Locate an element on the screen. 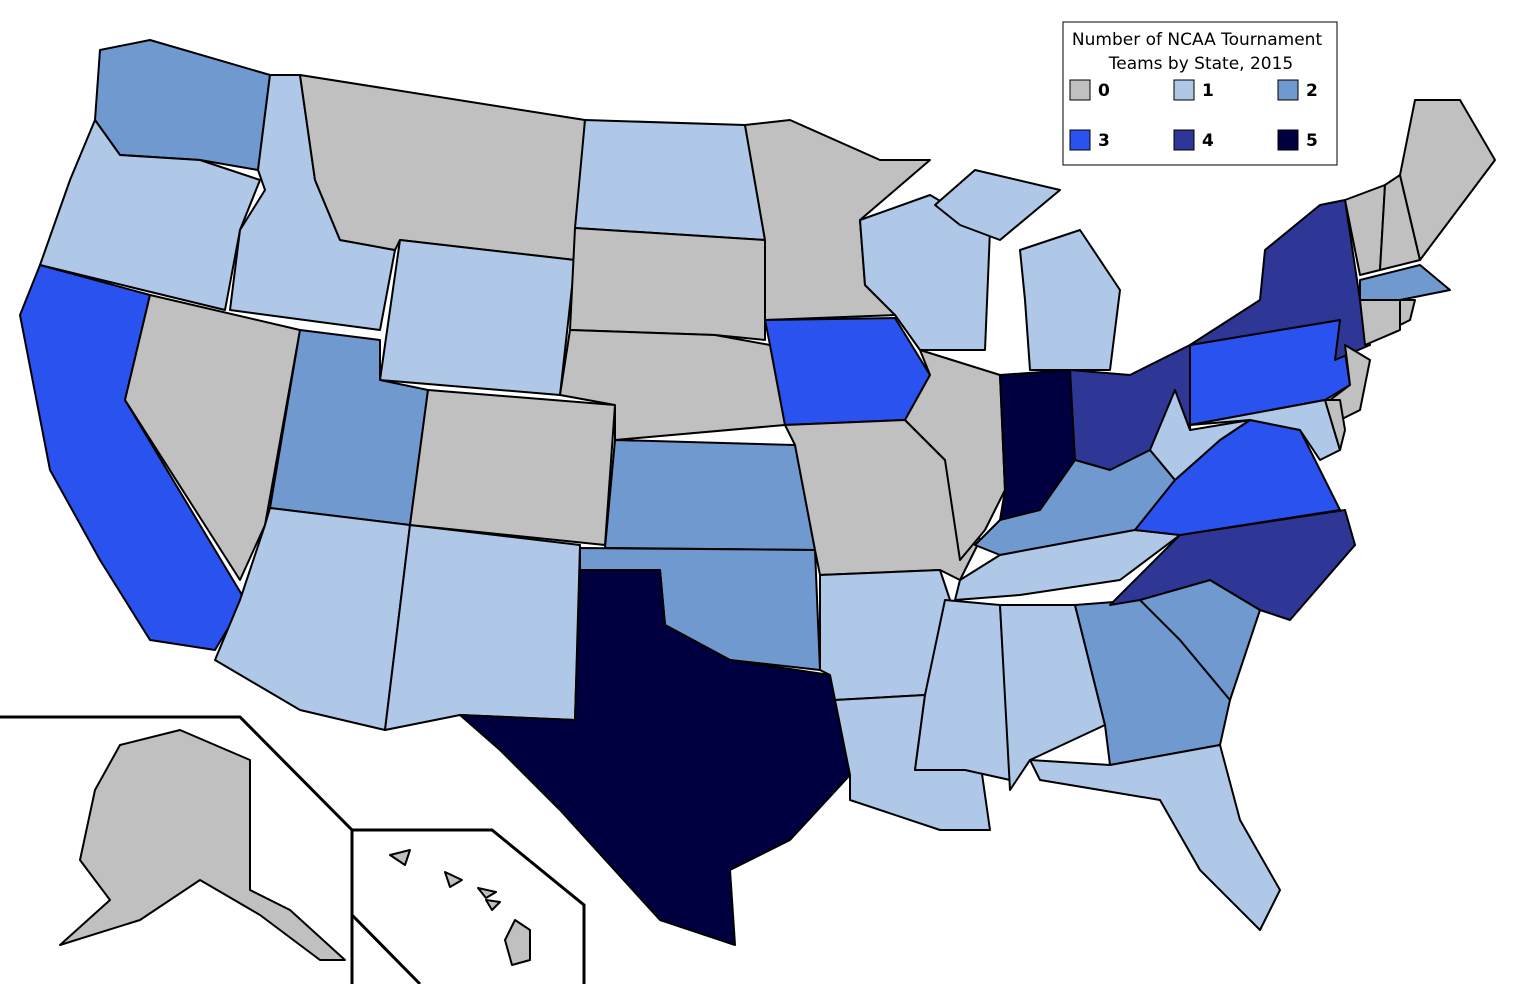  legend-label: 0 is located at coordinates (1104, 91).